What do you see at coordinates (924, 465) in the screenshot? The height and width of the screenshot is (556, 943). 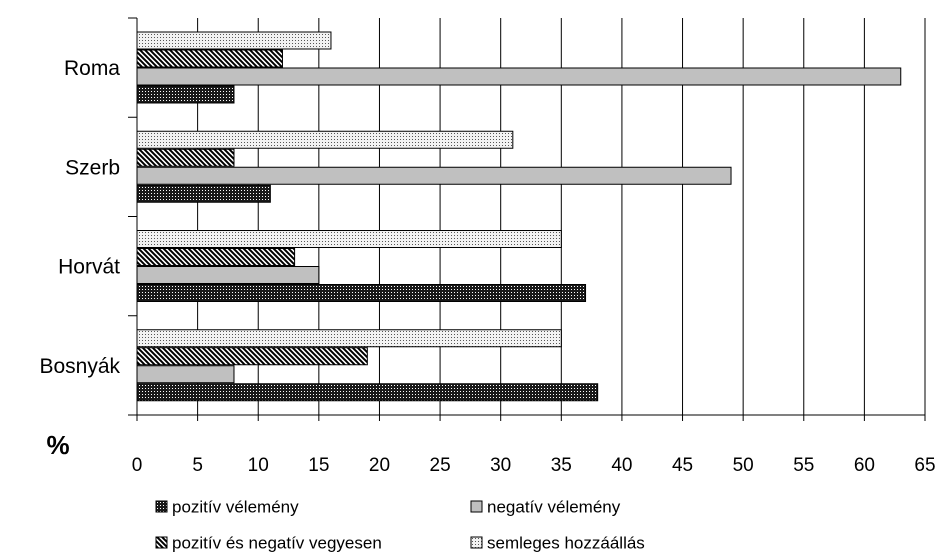 I see `x-tick-label: 65` at bounding box center [924, 465].